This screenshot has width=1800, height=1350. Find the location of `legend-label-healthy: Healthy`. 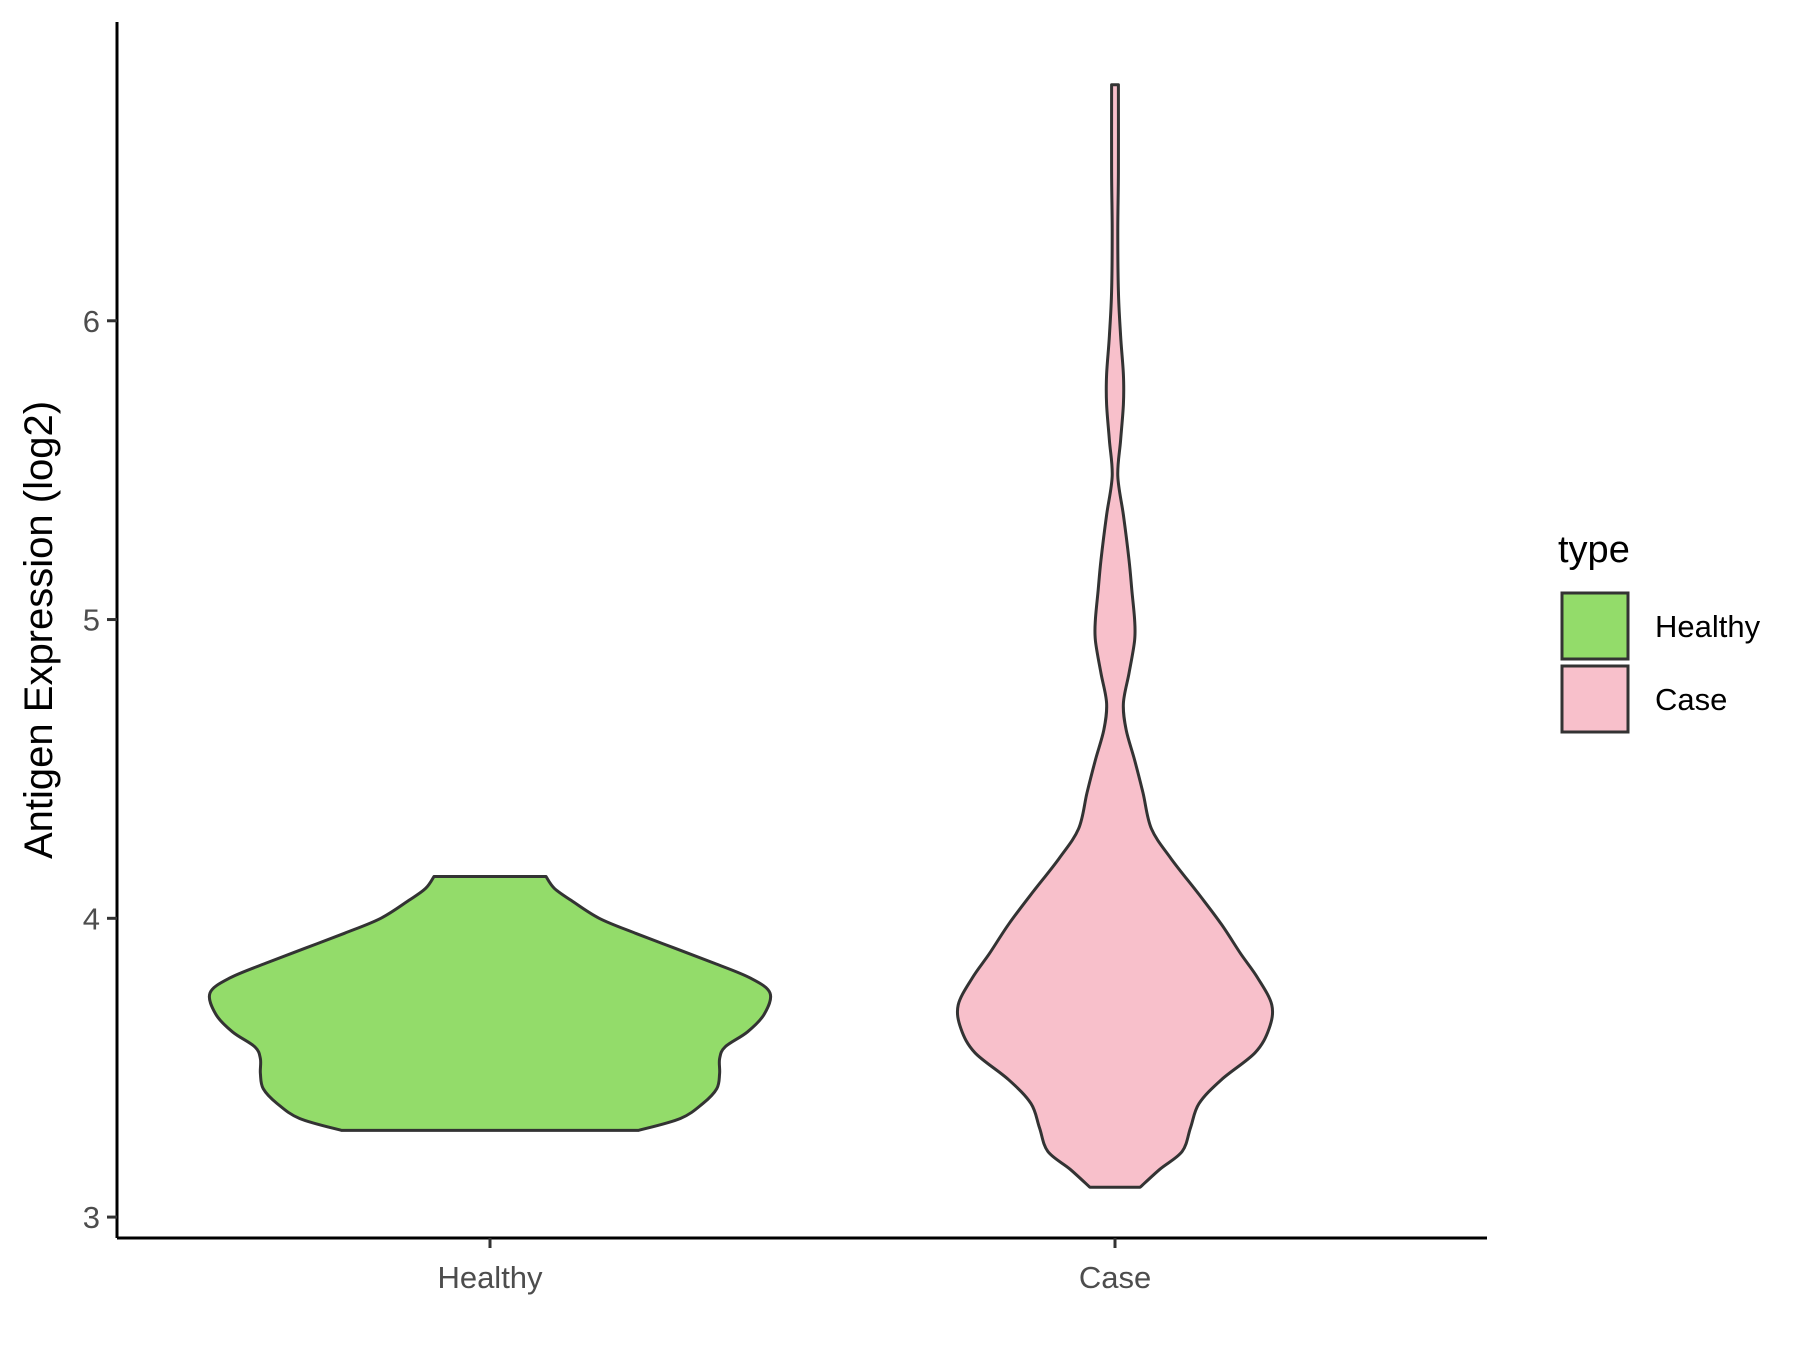

legend-label-healthy: Healthy is located at coordinates (1708, 626).